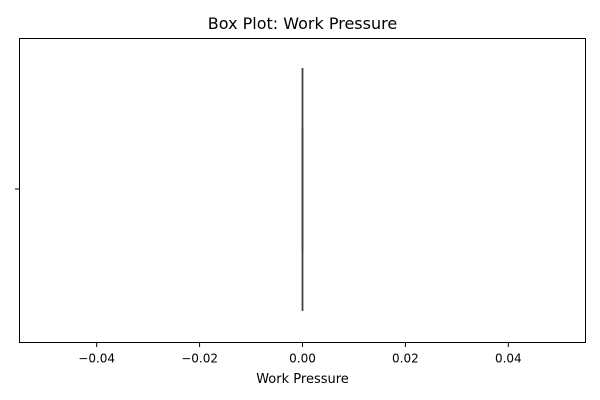 The width and height of the screenshot is (600, 400). Describe the element at coordinates (302, 359) in the screenshot. I see `x-tick-label: 0.00` at that location.